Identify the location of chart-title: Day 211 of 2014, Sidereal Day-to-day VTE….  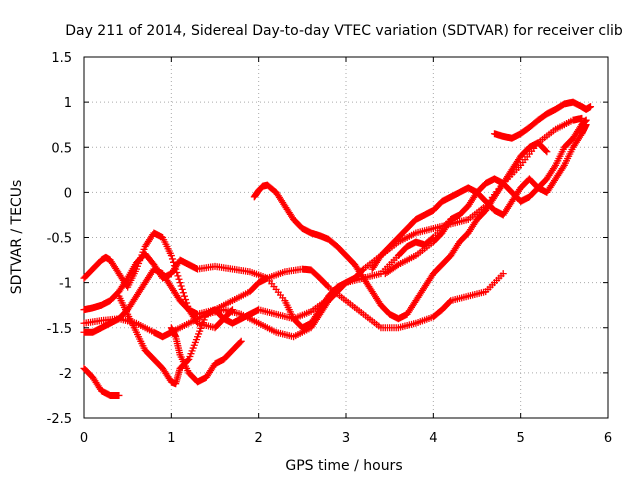
(344, 31).